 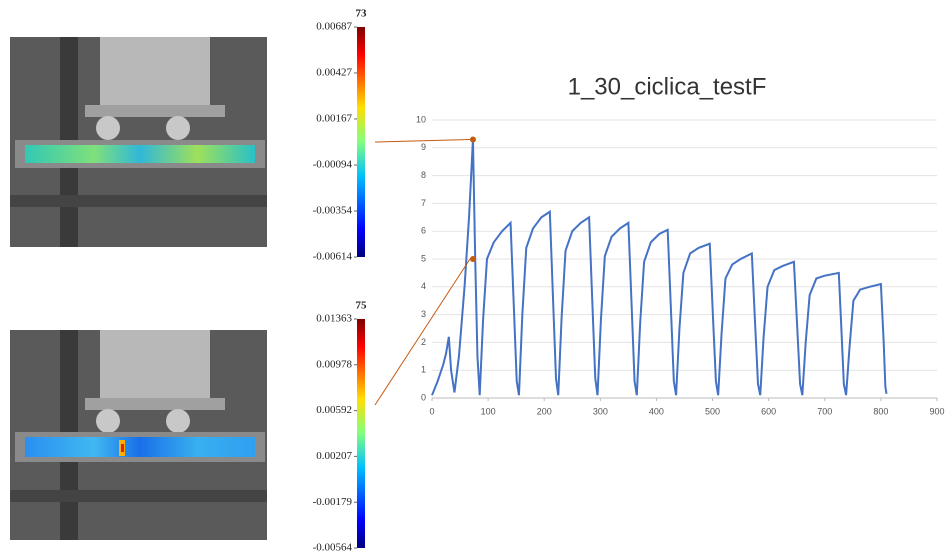 What do you see at coordinates (334, 364) in the screenshot?
I see `colorbar-label: 0.00978` at bounding box center [334, 364].